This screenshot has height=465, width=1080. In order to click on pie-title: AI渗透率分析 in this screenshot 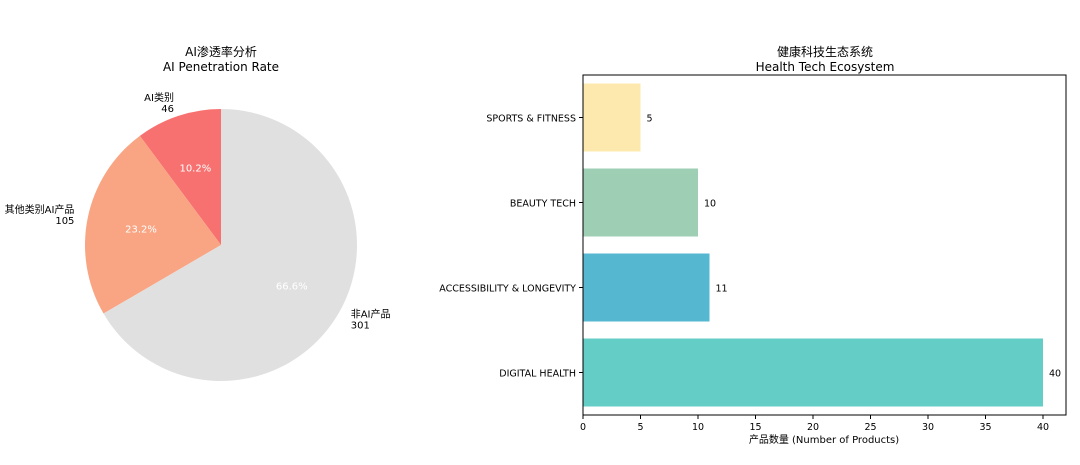, I will do `click(221, 51)`.